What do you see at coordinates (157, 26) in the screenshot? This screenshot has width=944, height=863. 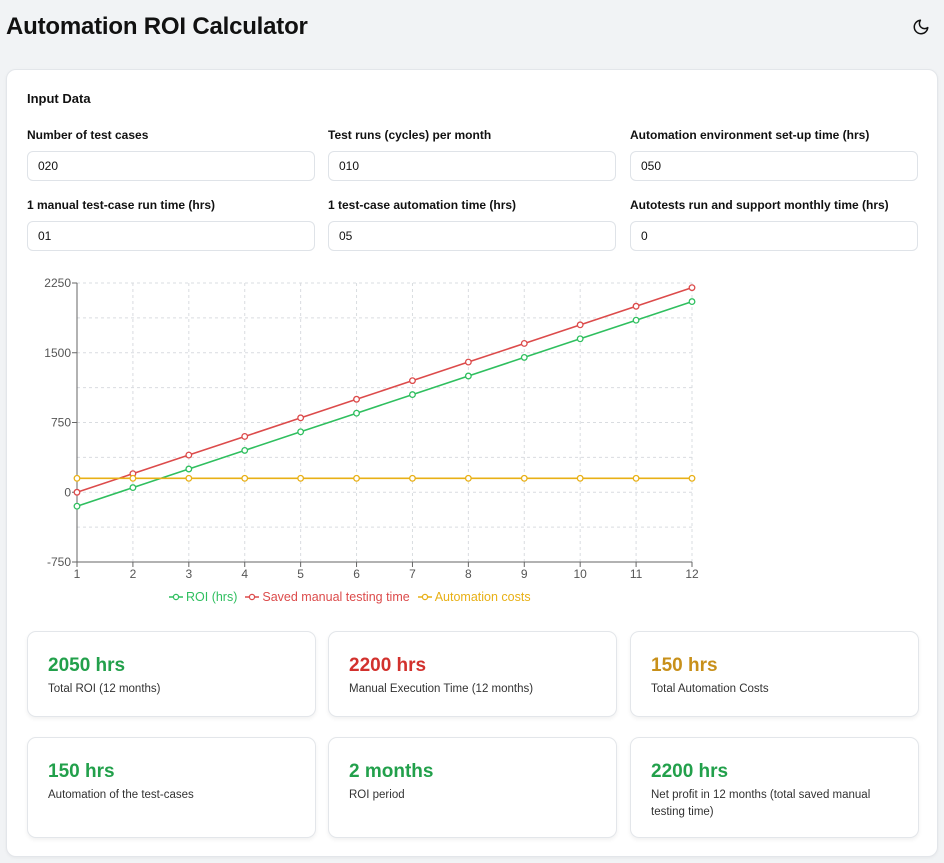 I see `page-title: Automation ROI Calculator` at bounding box center [157, 26].